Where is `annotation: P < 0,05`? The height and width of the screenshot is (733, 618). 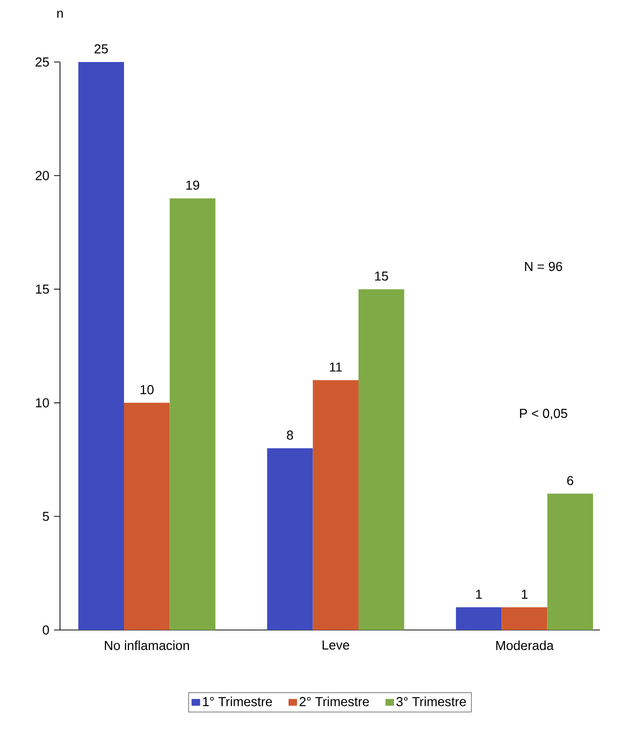
annotation: P < 0,05 is located at coordinates (544, 414).